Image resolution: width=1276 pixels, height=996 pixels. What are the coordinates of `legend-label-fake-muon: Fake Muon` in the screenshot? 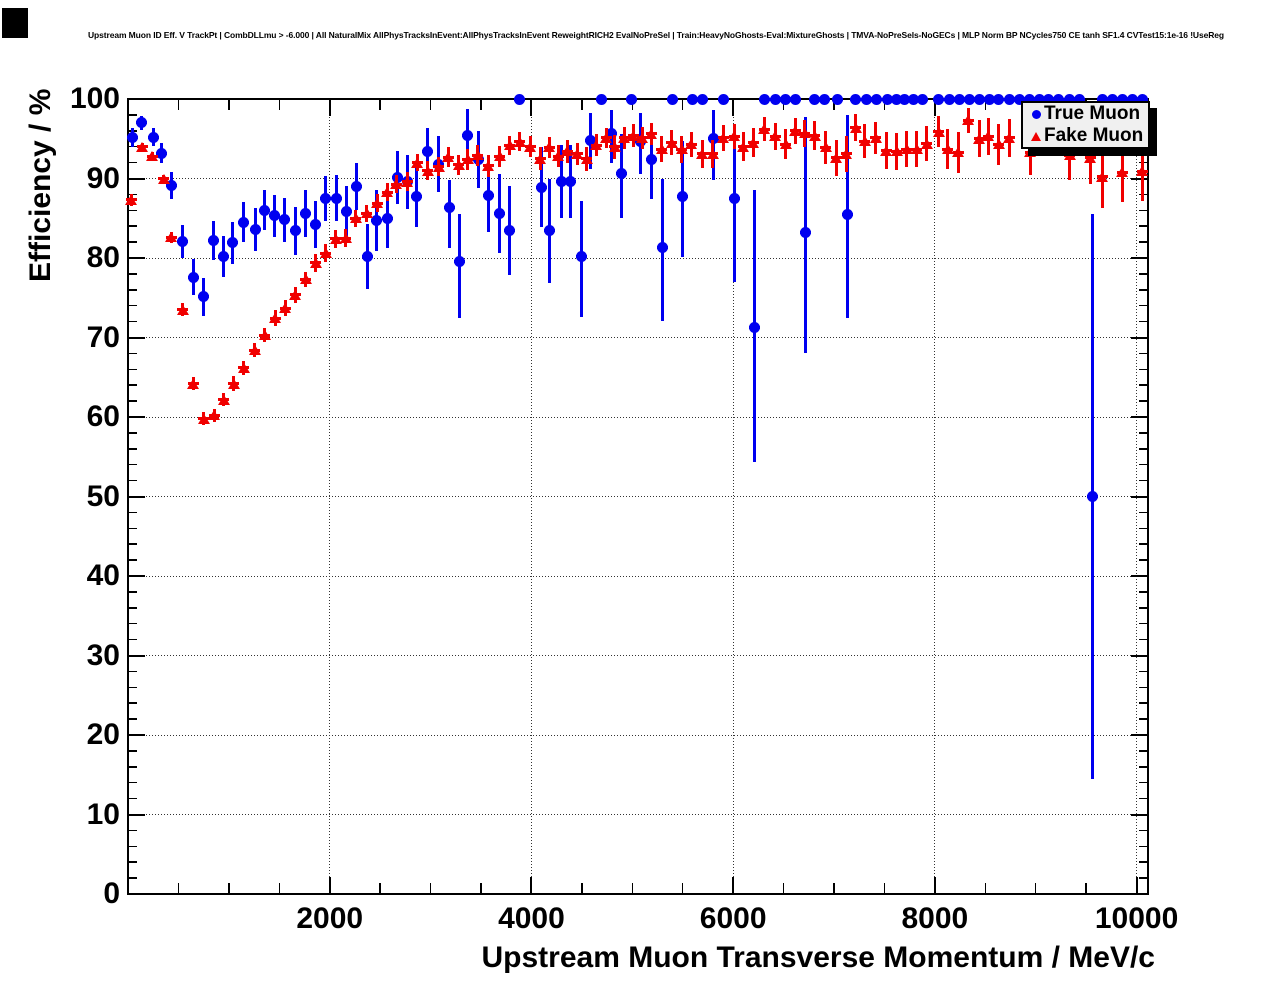 It's located at (1094, 135).